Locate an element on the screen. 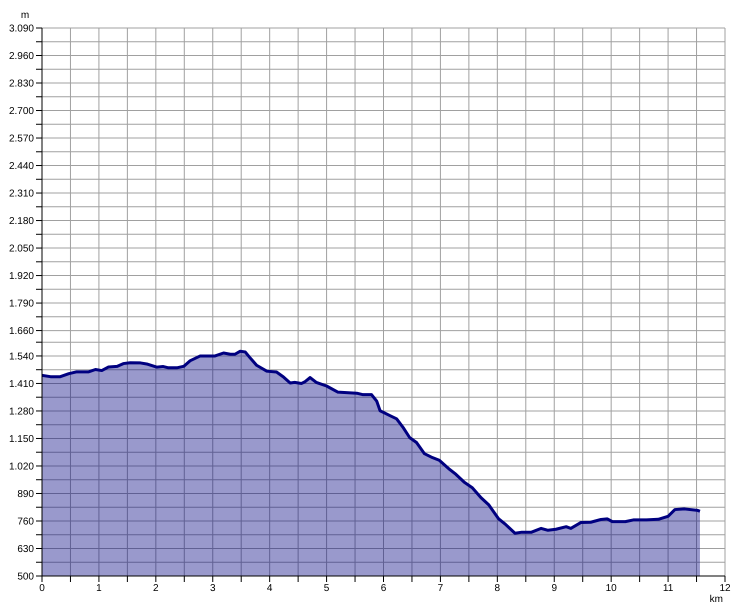 Image resolution: width=739 pixels, height=611 pixels. y-tick-label: 500 is located at coordinates (25, 577).